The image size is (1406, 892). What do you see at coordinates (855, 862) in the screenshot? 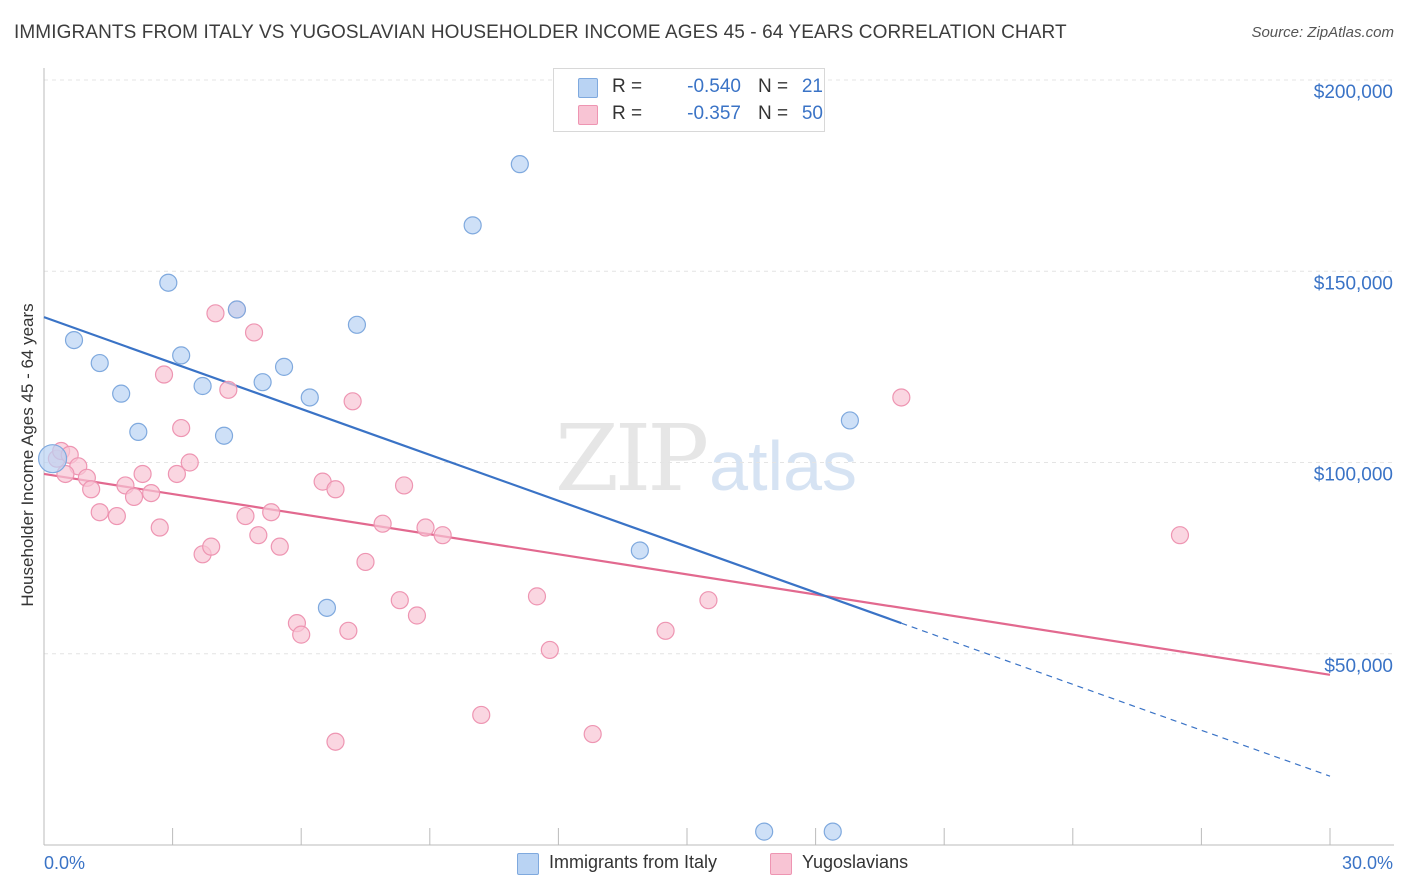
I see `bottom-legend-label-yugoslavians: Yugoslavians` at bounding box center [855, 862].